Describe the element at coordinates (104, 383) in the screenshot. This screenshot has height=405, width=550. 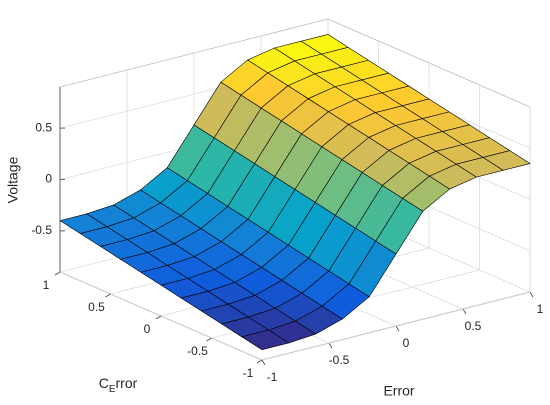
I see `y-label-part: C` at that location.